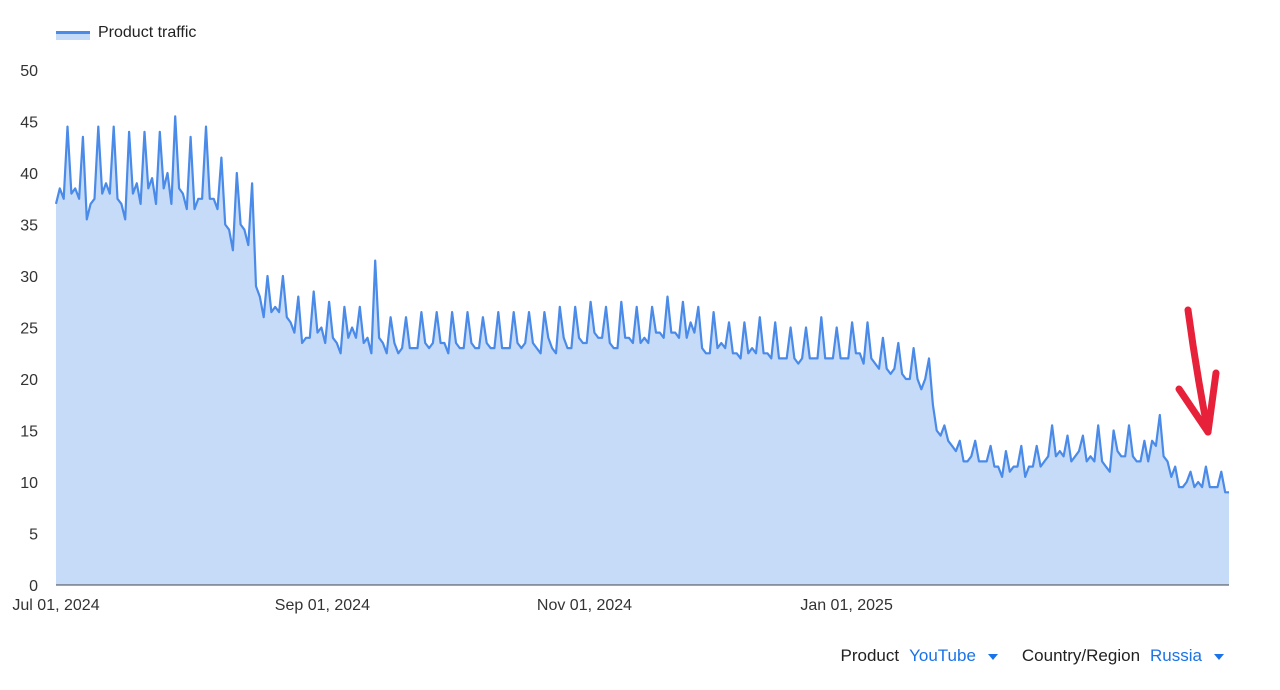  I want to click on y-tick-label: 30, so click(29, 277).